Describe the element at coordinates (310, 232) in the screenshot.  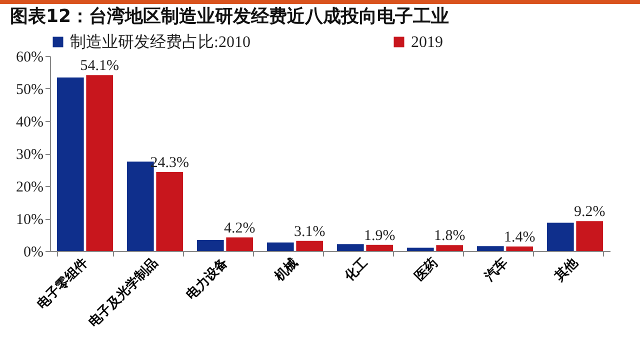
I see `data-label: 3.1%` at that location.